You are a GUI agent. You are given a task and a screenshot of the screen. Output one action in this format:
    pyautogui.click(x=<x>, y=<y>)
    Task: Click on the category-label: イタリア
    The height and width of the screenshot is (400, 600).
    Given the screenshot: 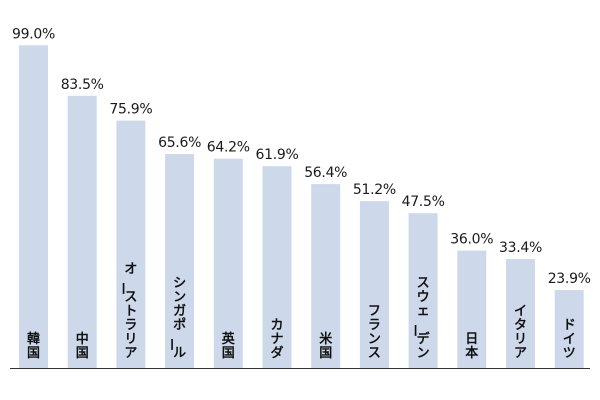 What is the action you would take?
    pyautogui.click(x=520, y=332)
    